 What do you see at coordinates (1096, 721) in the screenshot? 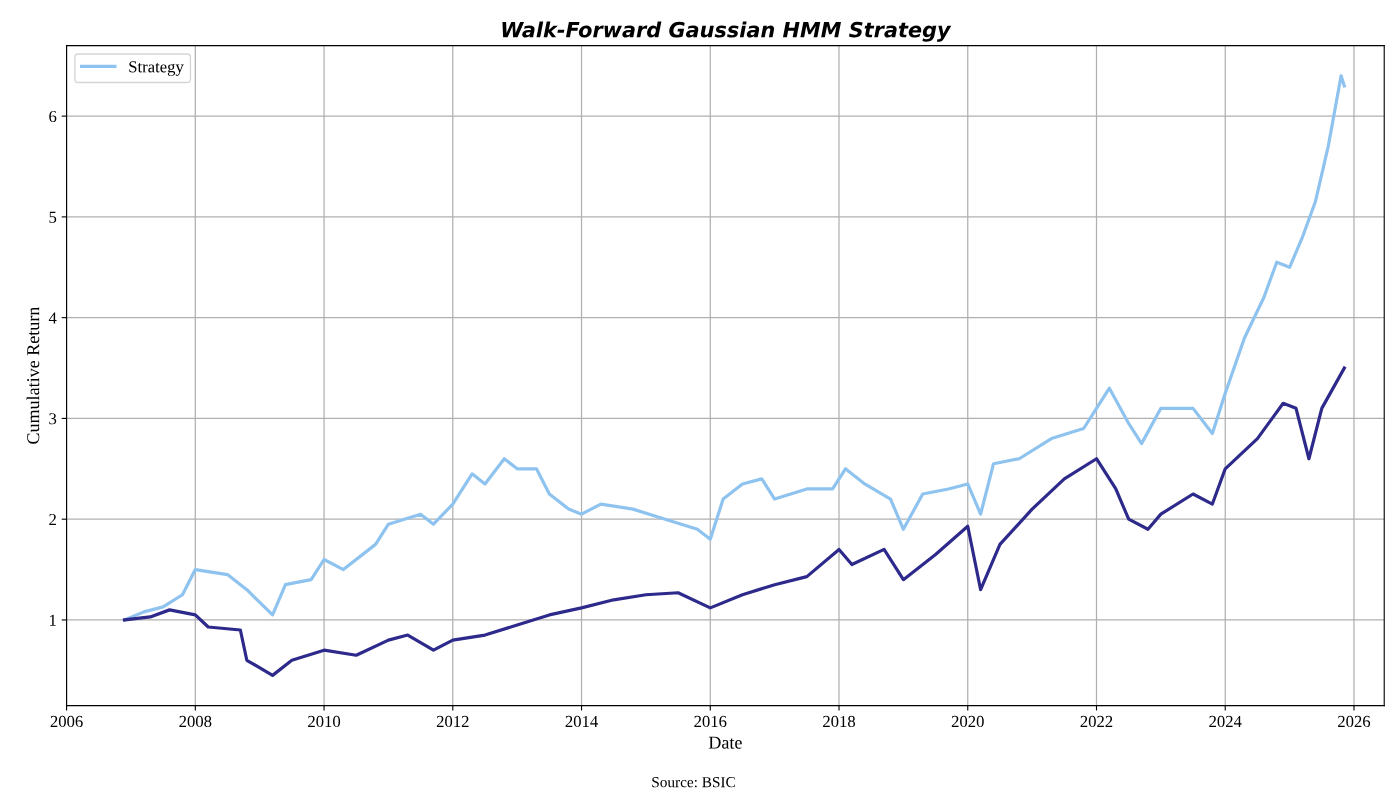
I see `x-tick-label: 2022` at bounding box center [1096, 721].